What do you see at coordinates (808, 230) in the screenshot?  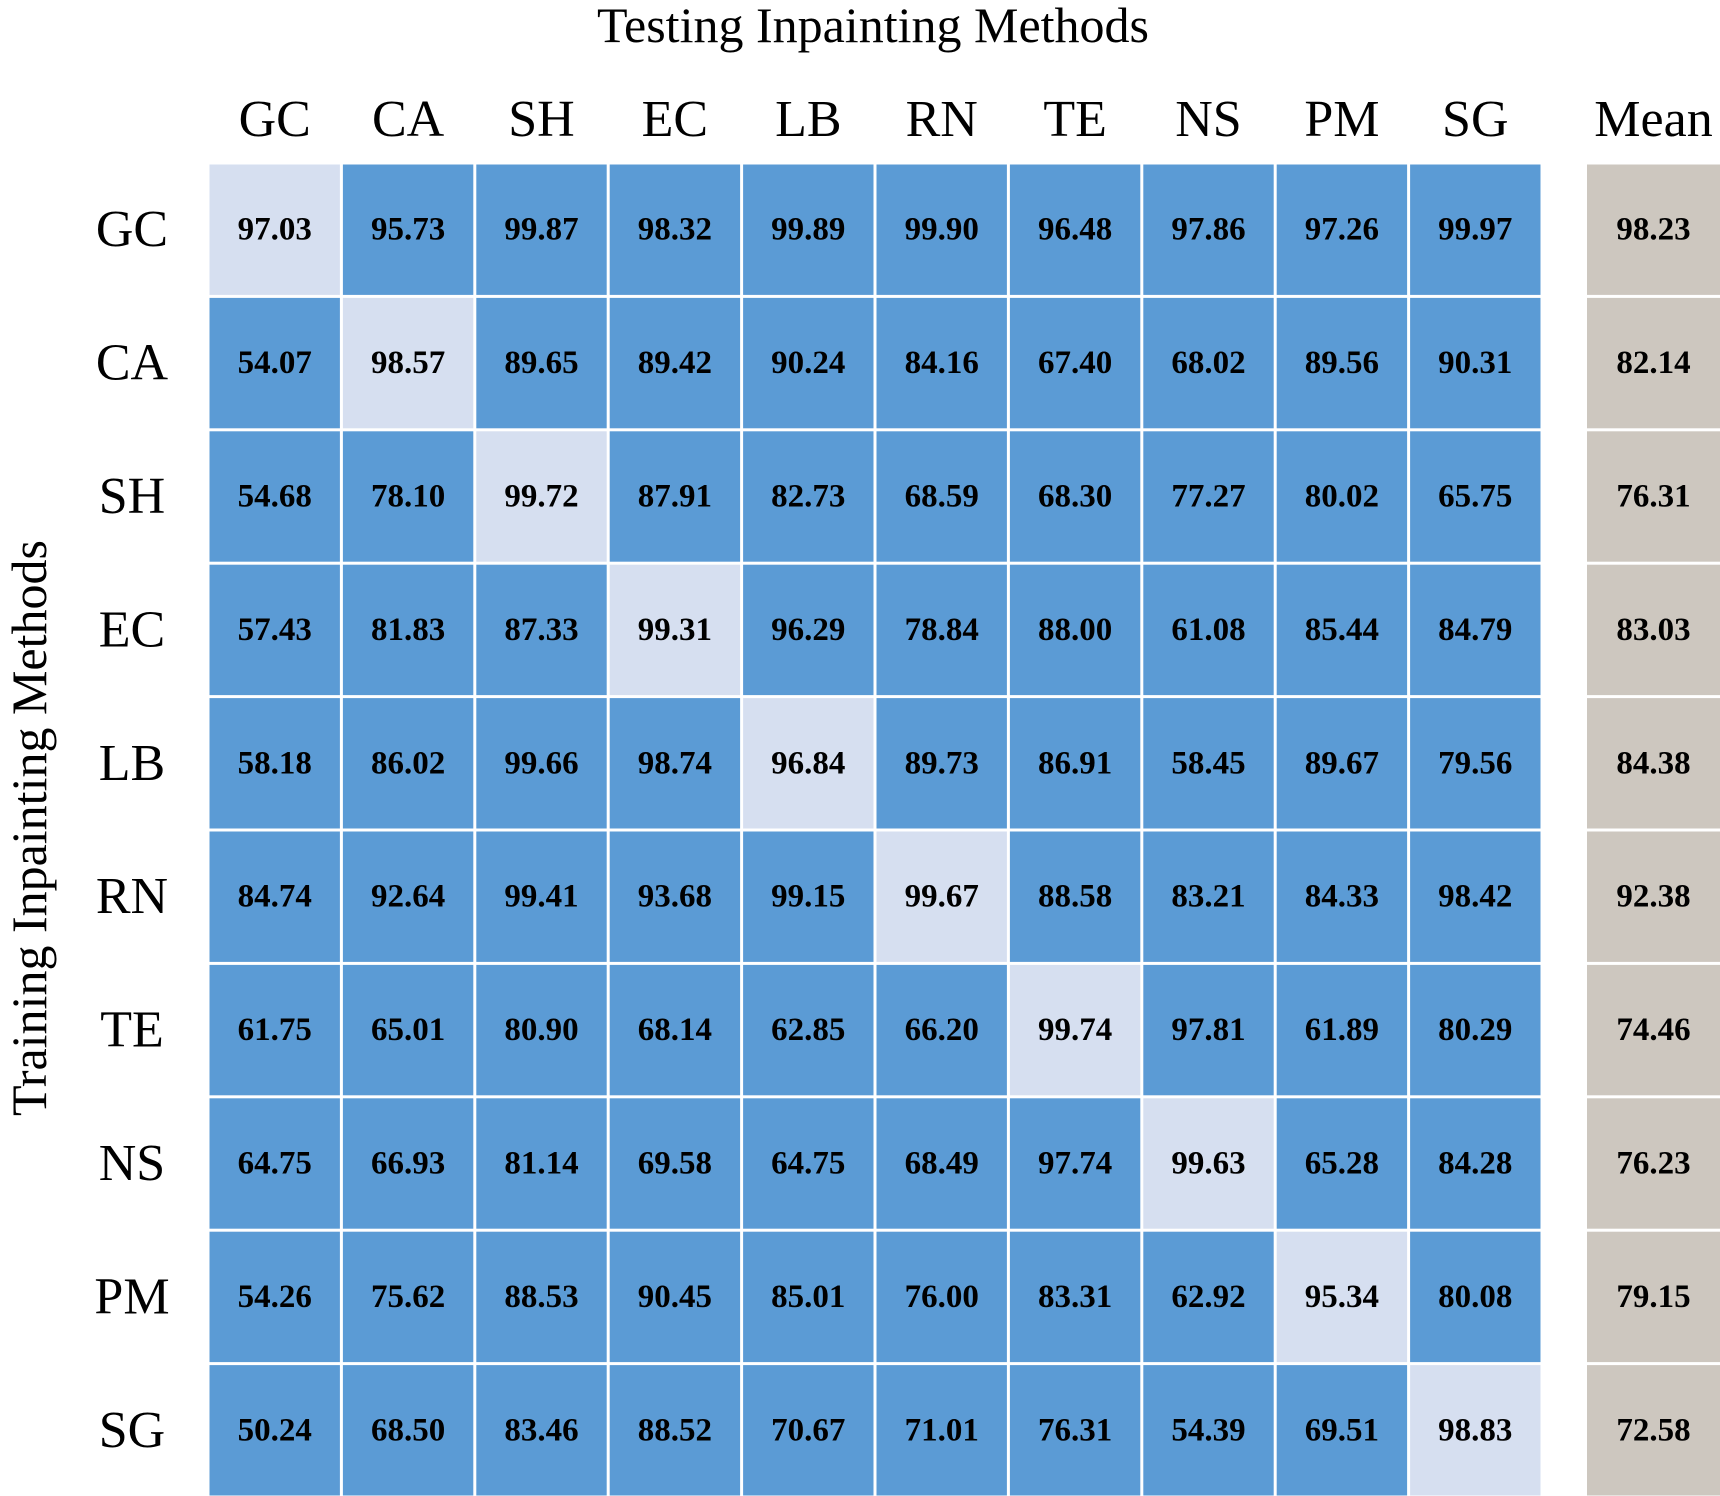 I see `cell-value-label: 99.89` at bounding box center [808, 230].